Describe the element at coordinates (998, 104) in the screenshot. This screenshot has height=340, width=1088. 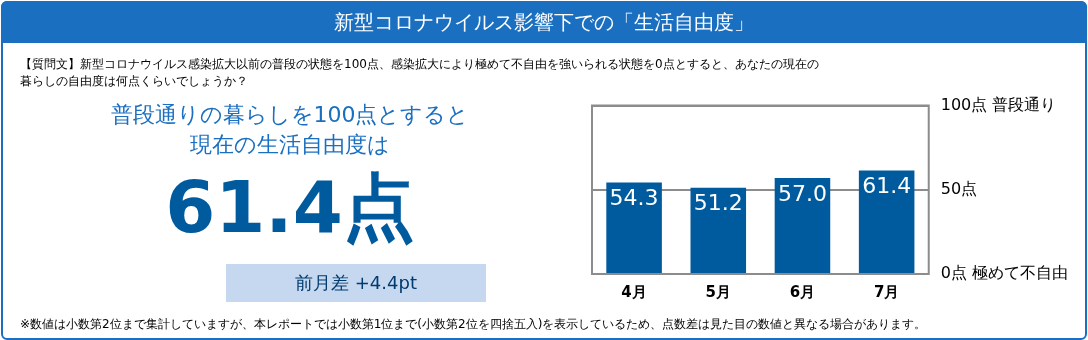
I see `y-tick-label: 100点 普段通り` at that location.